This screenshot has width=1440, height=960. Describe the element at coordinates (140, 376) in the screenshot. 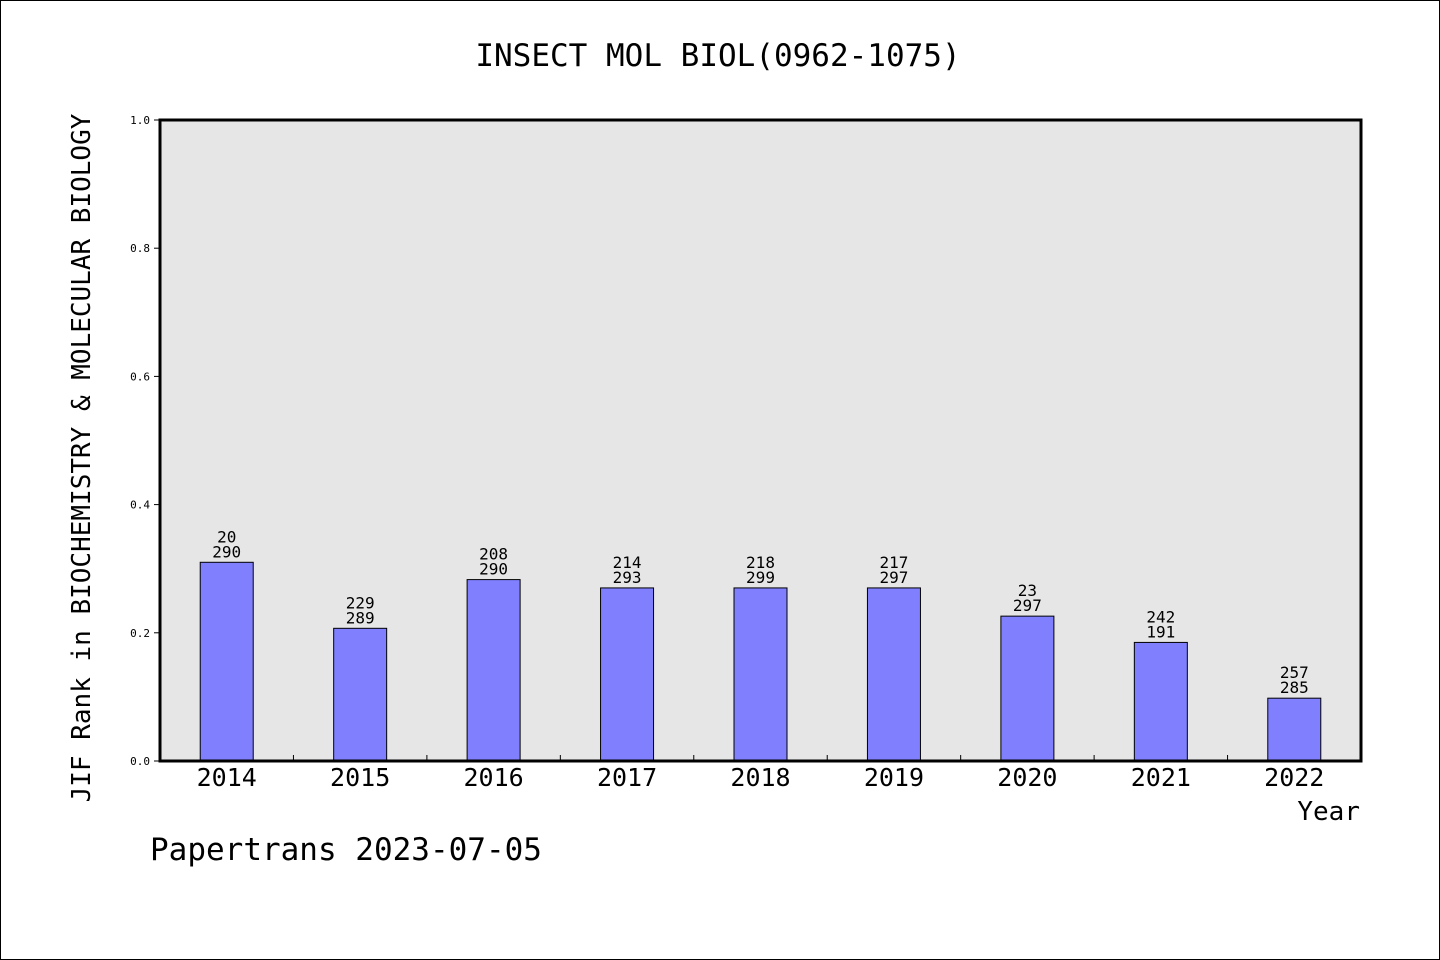

I see `y-tick-label: 0.6` at that location.